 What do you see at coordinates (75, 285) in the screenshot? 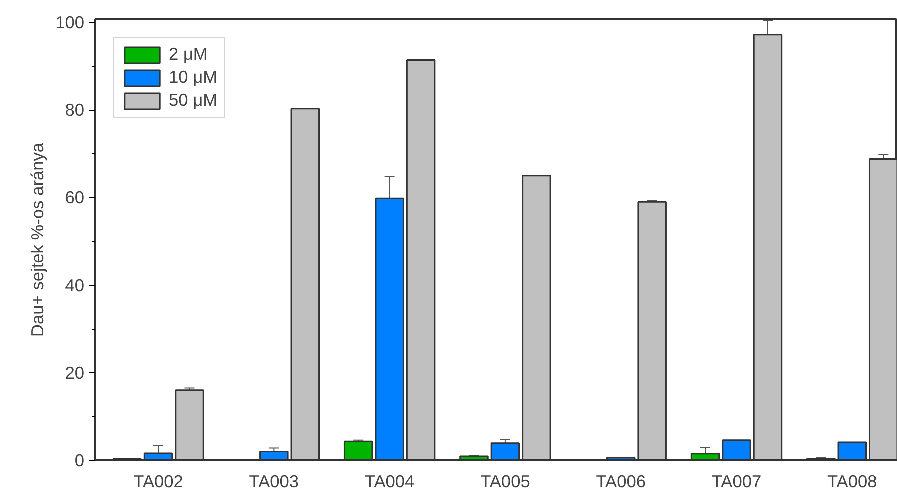
I see `y-tick-label: 40` at bounding box center [75, 285].